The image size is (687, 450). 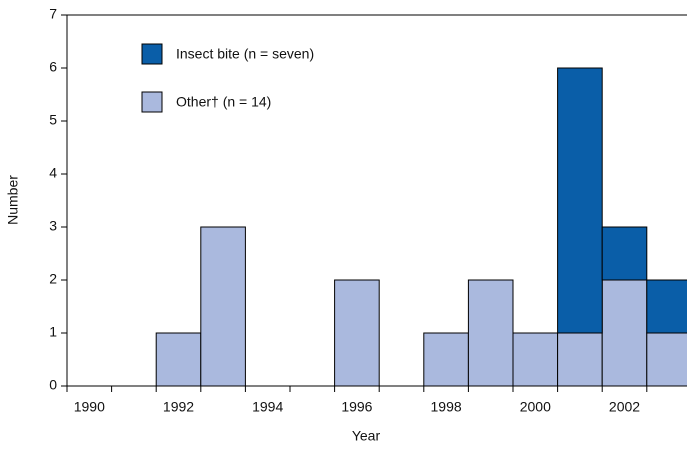 What do you see at coordinates (53, 14) in the screenshot?
I see `y-tick-label: 7` at bounding box center [53, 14].